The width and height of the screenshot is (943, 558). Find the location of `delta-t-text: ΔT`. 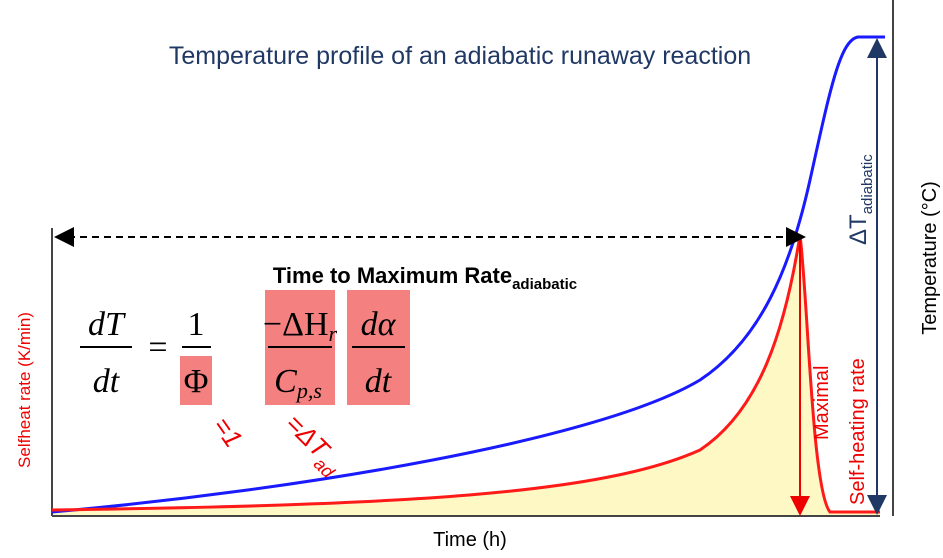

delta-t-text: ΔT is located at coordinates (858, 229).